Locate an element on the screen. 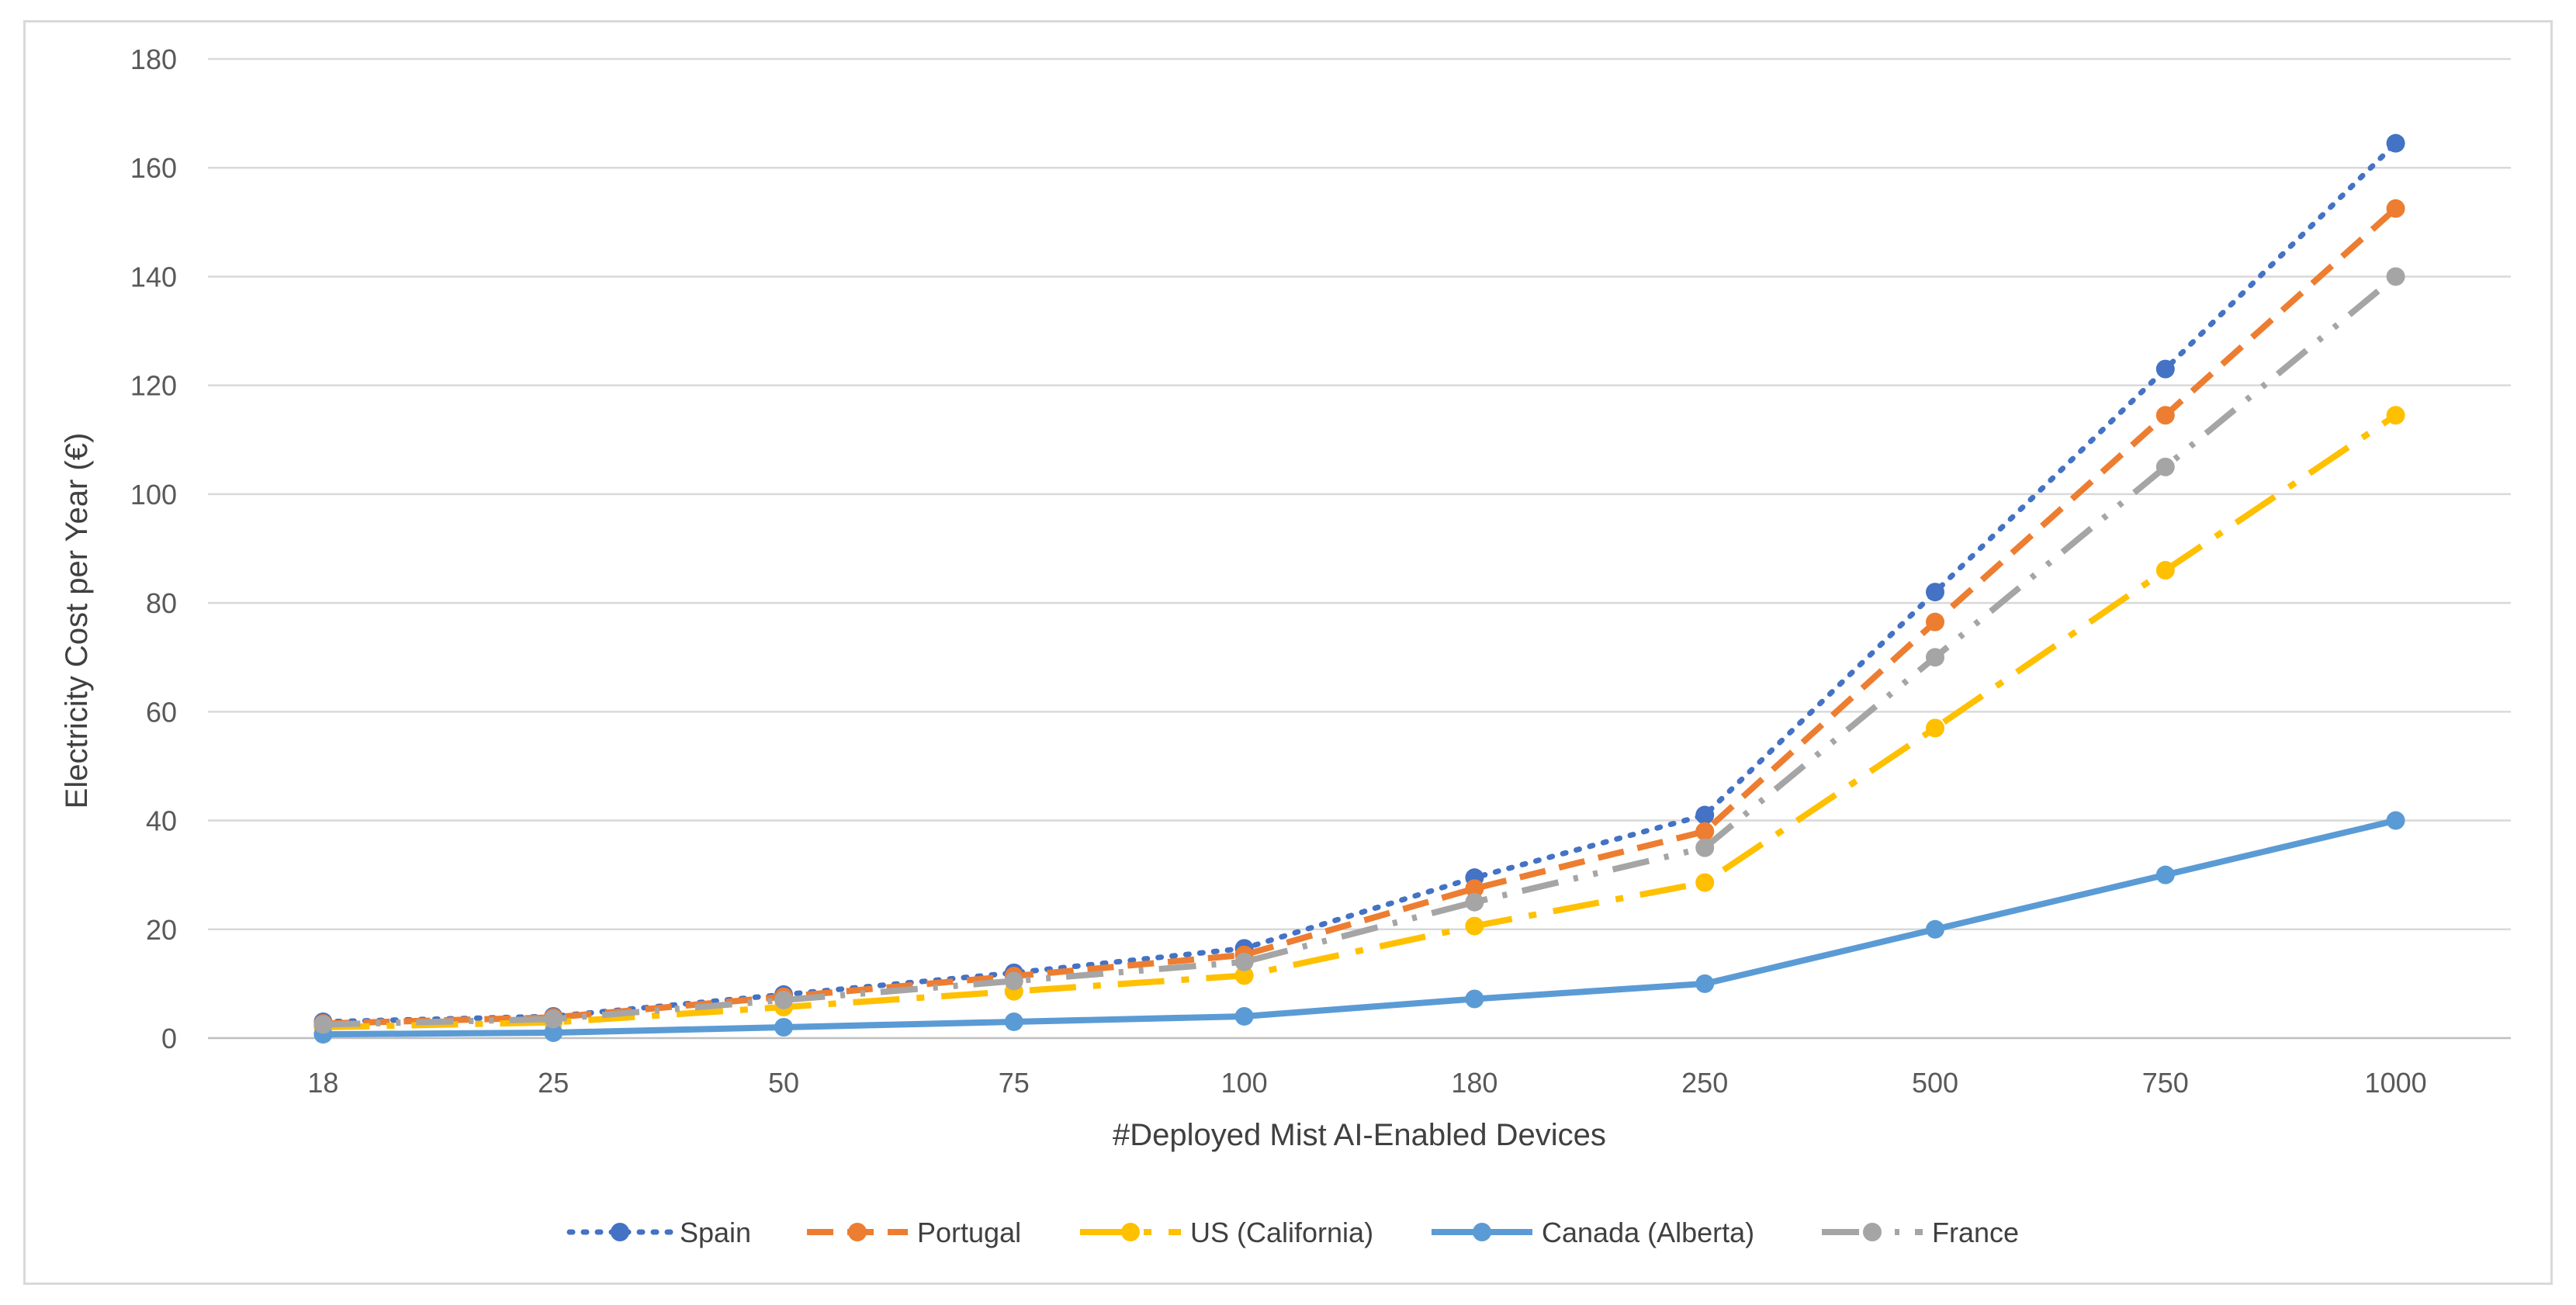  y-tick-label: 80 is located at coordinates (161, 603).